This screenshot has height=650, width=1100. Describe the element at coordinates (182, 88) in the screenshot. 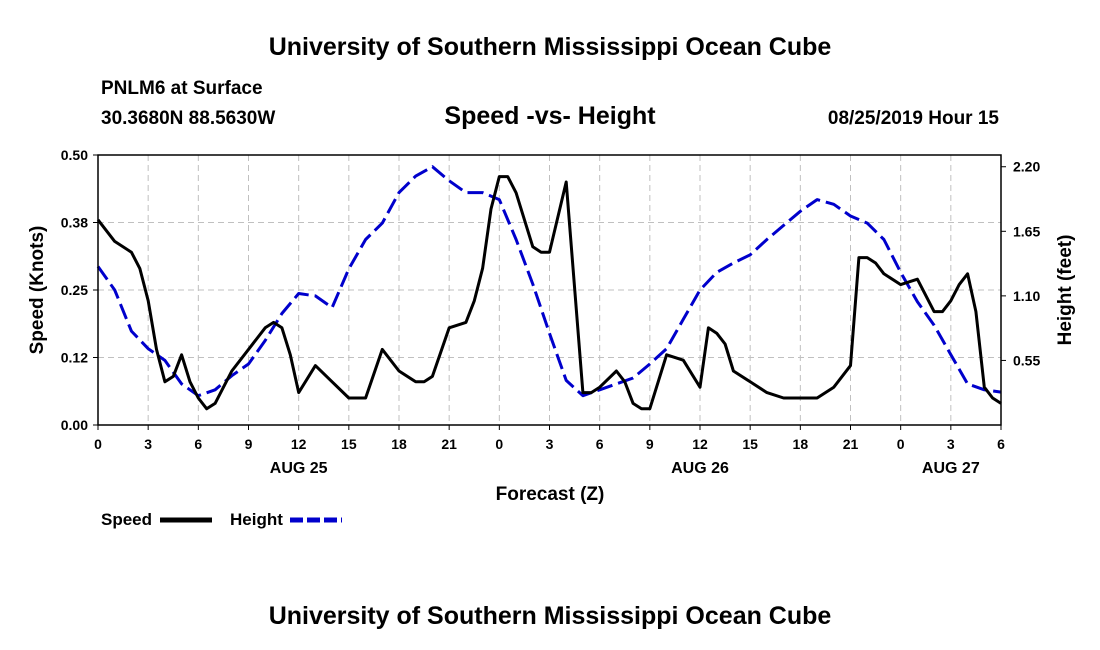

I see `station-label: PNLM6 at Surface` at that location.